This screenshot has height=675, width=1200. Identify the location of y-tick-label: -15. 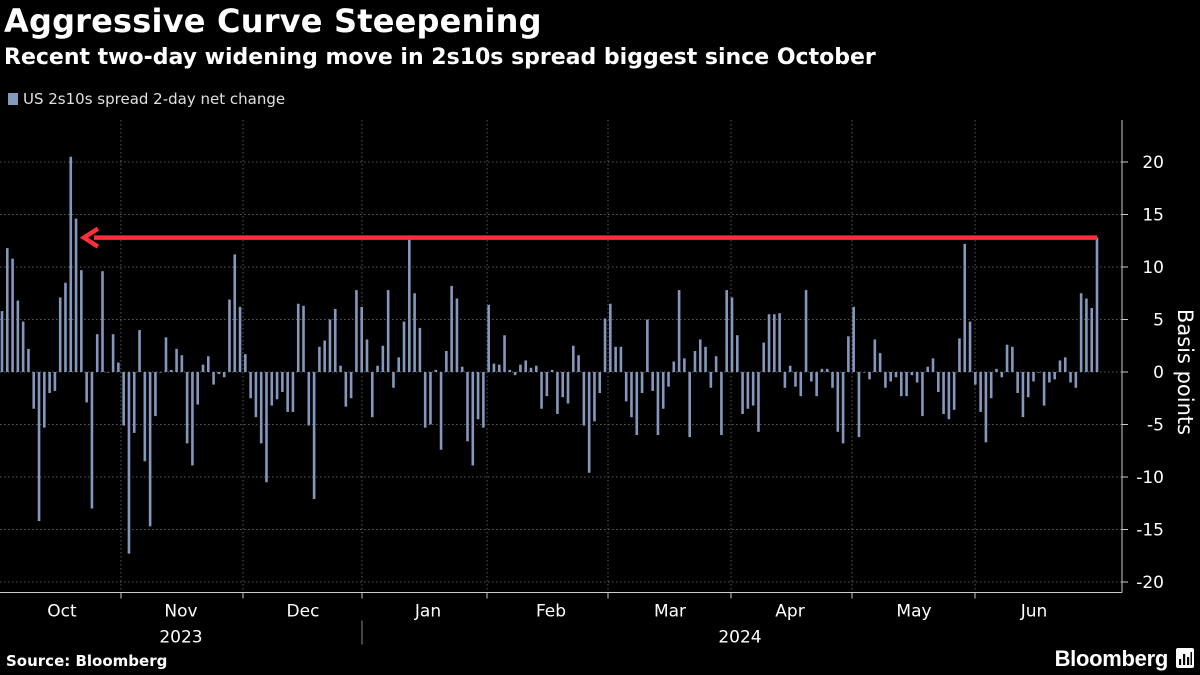
(1150, 531).